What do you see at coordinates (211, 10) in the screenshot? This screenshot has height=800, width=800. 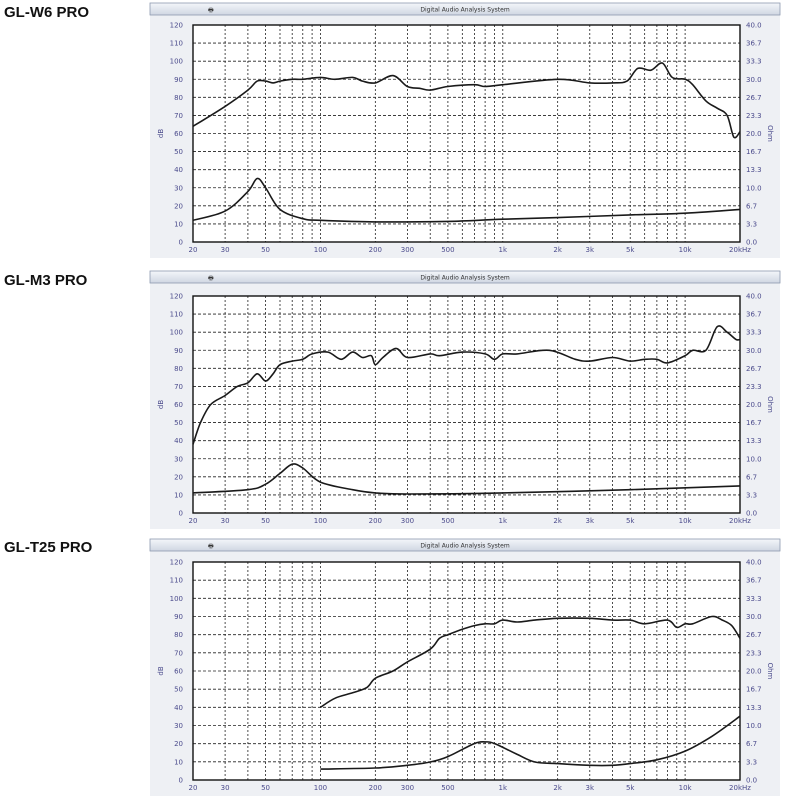 I see `printer-icon: 🖶` at bounding box center [211, 10].